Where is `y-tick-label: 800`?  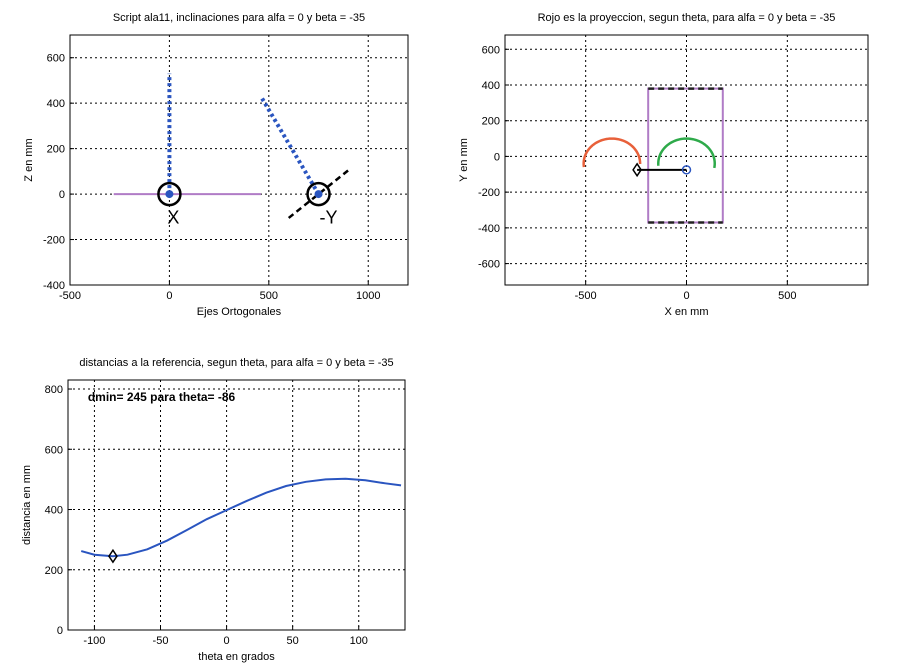 y-tick-label: 800 is located at coordinates (54, 390).